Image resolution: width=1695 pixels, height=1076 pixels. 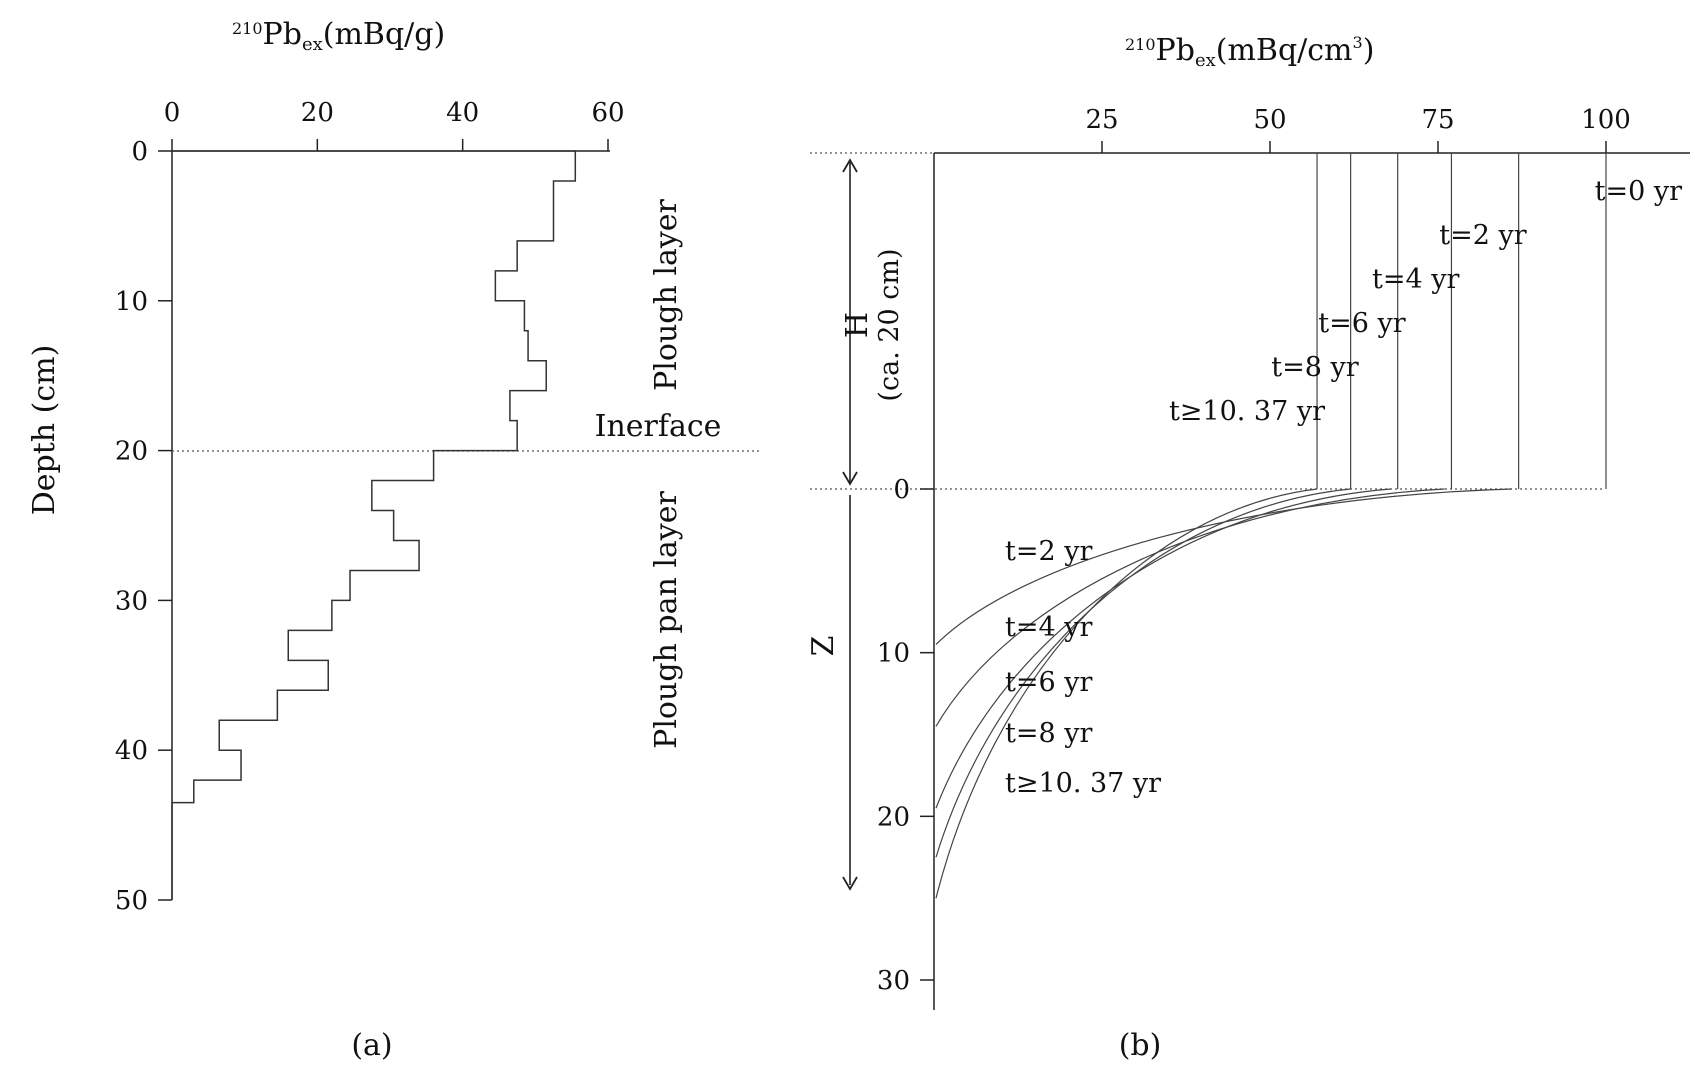 What do you see at coordinates (1048, 551) in the screenshot?
I see `subsoil-curve-label: t=2 yr` at bounding box center [1048, 551].